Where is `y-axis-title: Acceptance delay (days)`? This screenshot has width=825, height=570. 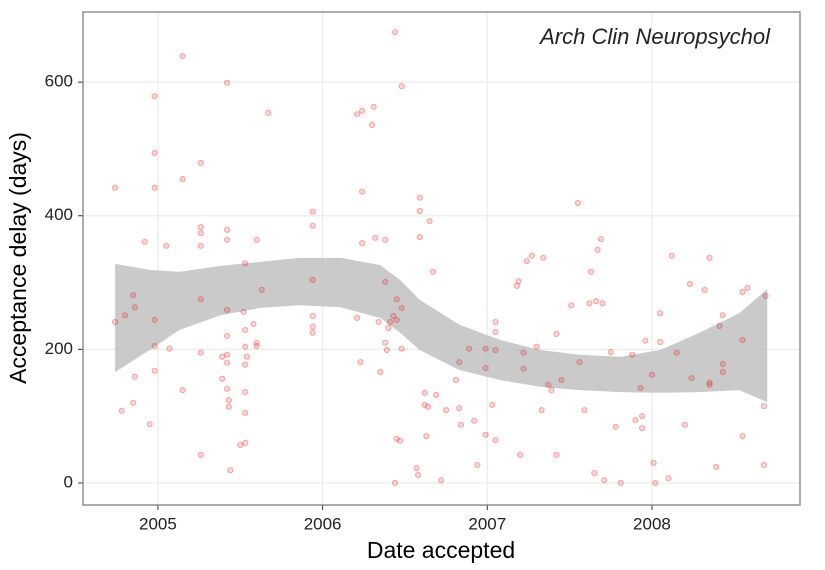 y-axis-title: Acceptance delay (days) is located at coordinates (18, 258).